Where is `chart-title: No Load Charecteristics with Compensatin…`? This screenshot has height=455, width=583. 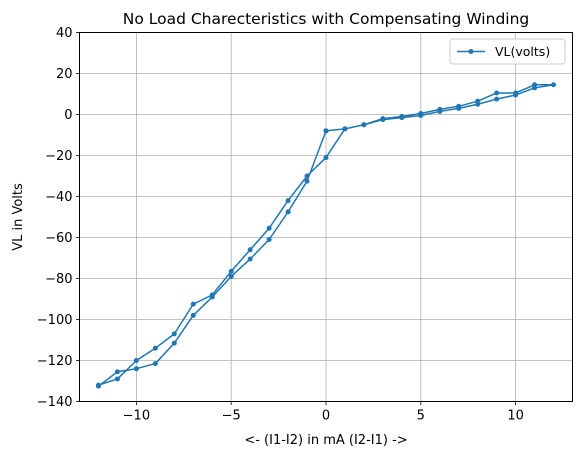 chart-title: No Load Charecteristics with Compensatin… is located at coordinates (326, 19).